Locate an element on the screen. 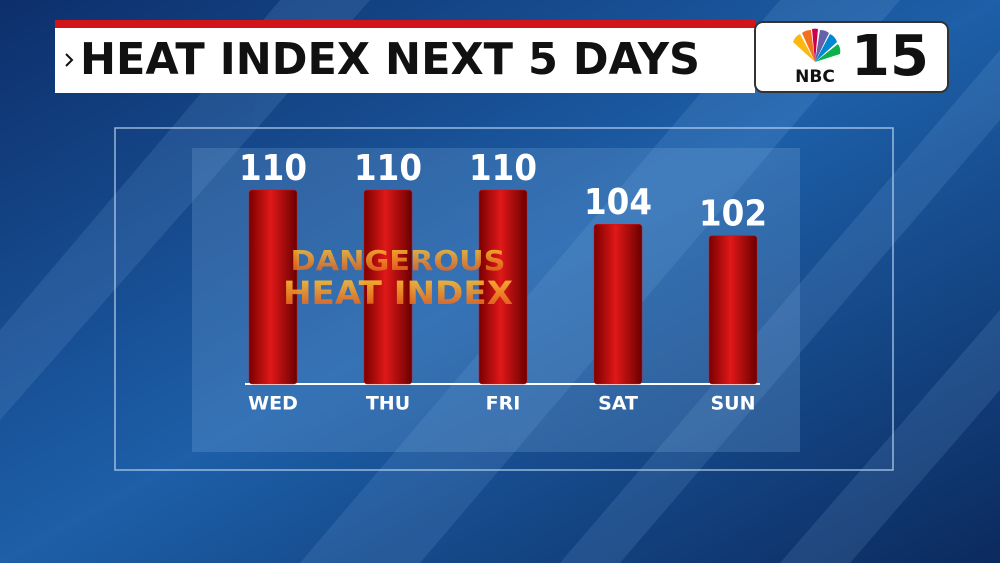  value-label: 104 is located at coordinates (618, 202).